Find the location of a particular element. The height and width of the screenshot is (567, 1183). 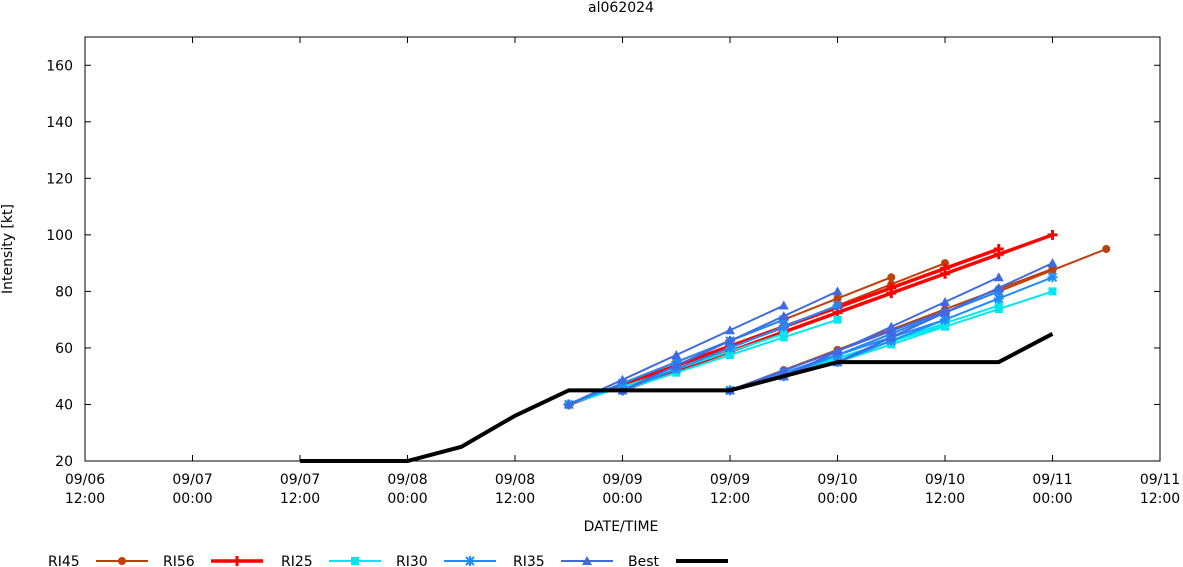

best-track-line is located at coordinates (677, 397).